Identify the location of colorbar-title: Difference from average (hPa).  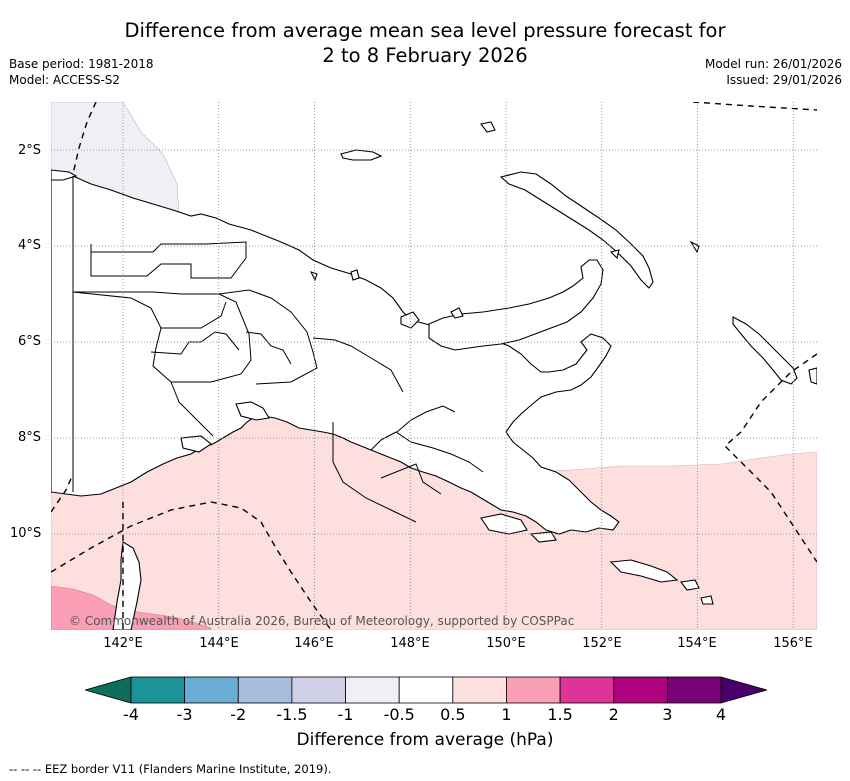
(425, 740).